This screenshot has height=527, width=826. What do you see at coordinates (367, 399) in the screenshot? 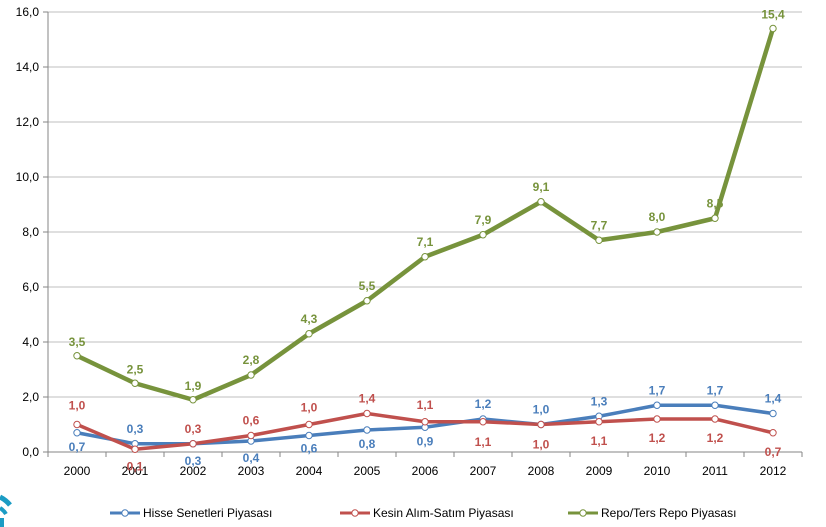
I see `data-label-kesin: 1,4` at bounding box center [367, 399].